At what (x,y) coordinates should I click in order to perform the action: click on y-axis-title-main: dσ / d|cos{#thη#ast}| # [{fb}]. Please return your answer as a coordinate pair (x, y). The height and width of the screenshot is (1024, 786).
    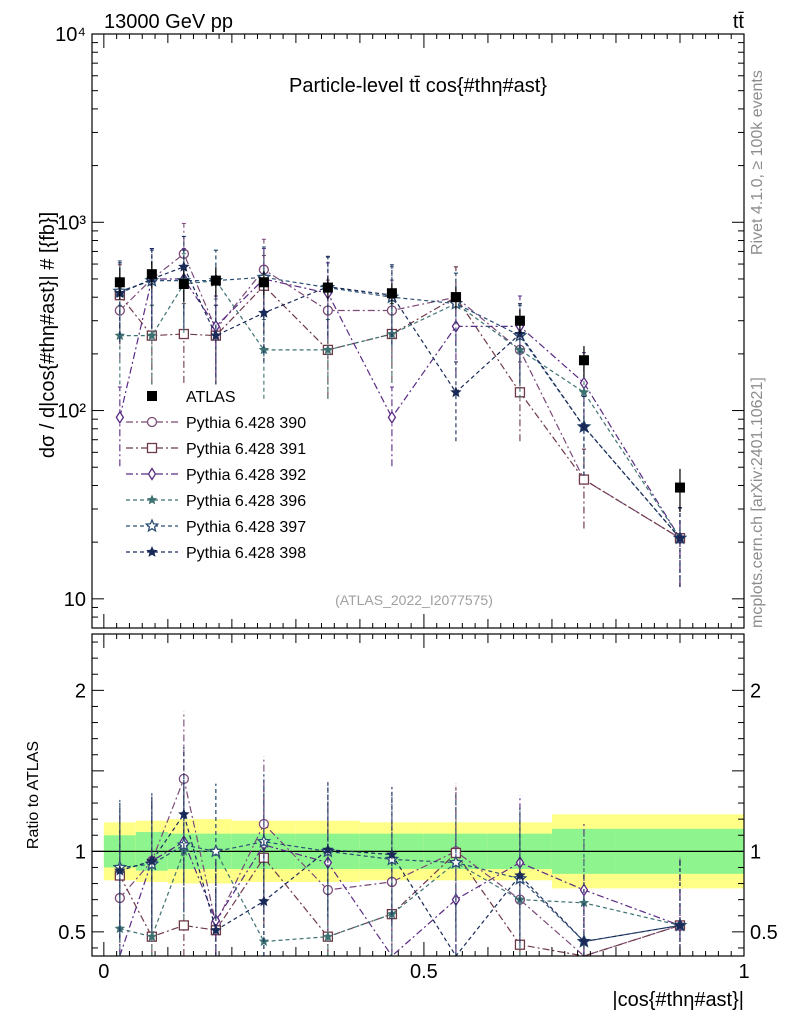
    Looking at the image, I should click on (48, 335).